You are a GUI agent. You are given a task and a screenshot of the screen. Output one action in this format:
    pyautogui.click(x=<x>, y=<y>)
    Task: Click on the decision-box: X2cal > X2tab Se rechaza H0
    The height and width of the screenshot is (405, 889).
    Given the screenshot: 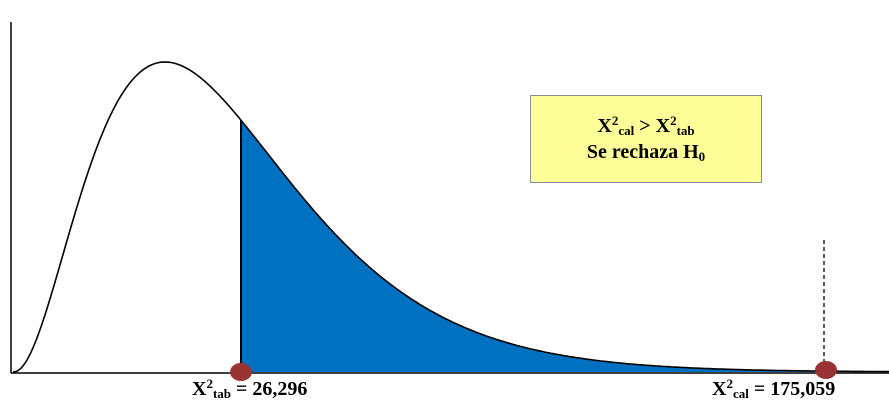 What is the action you would take?
    pyautogui.click(x=646, y=139)
    